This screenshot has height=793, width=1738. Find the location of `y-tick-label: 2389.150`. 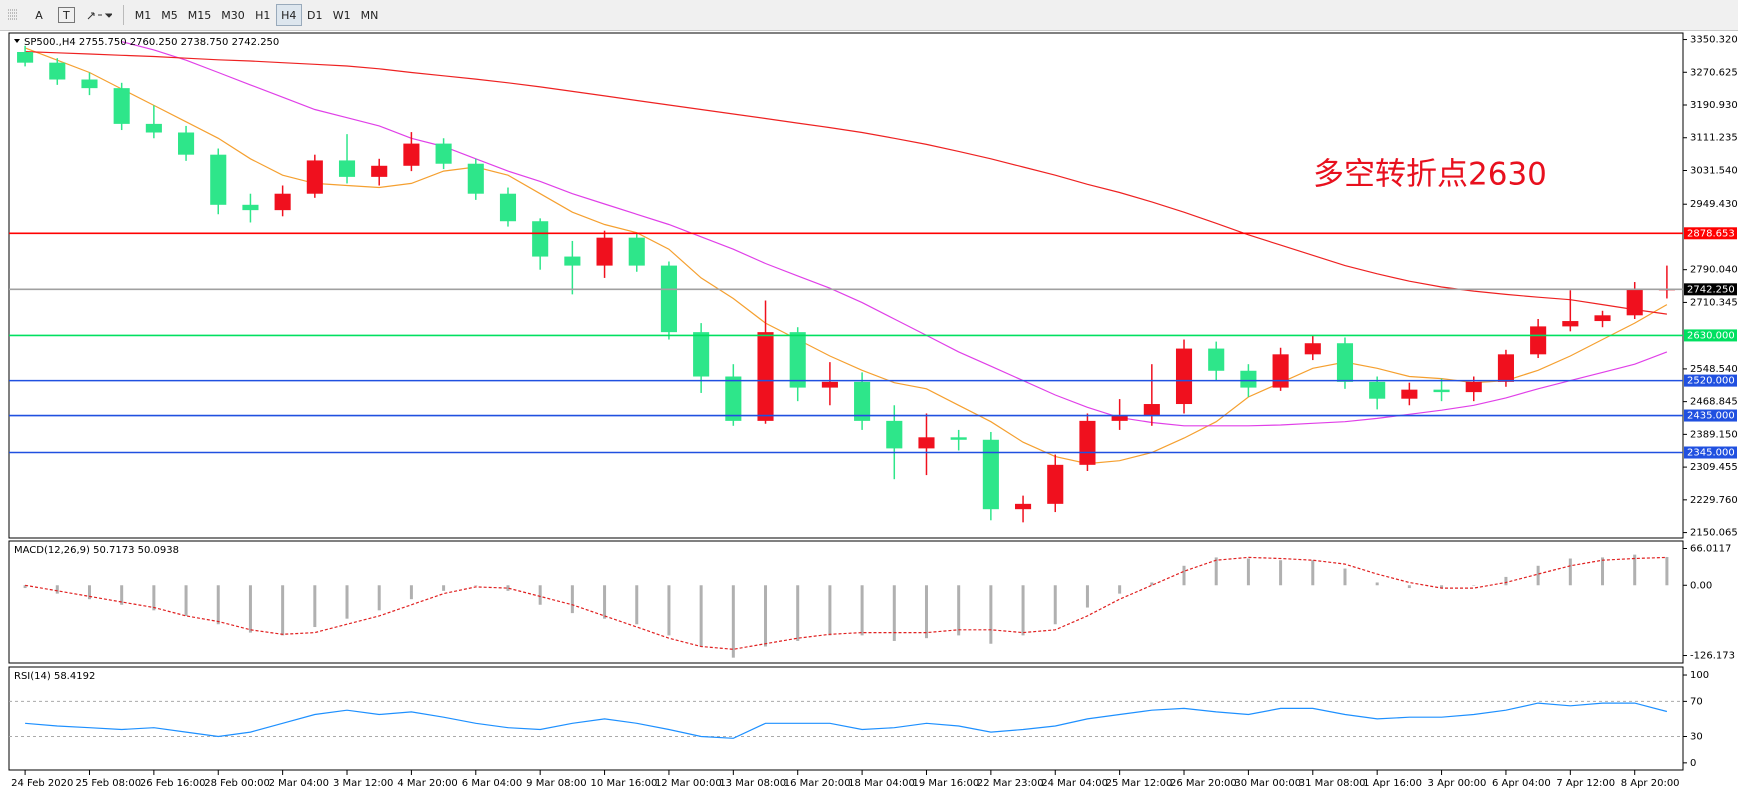

y-tick-label: 2389.150 is located at coordinates (1714, 434).